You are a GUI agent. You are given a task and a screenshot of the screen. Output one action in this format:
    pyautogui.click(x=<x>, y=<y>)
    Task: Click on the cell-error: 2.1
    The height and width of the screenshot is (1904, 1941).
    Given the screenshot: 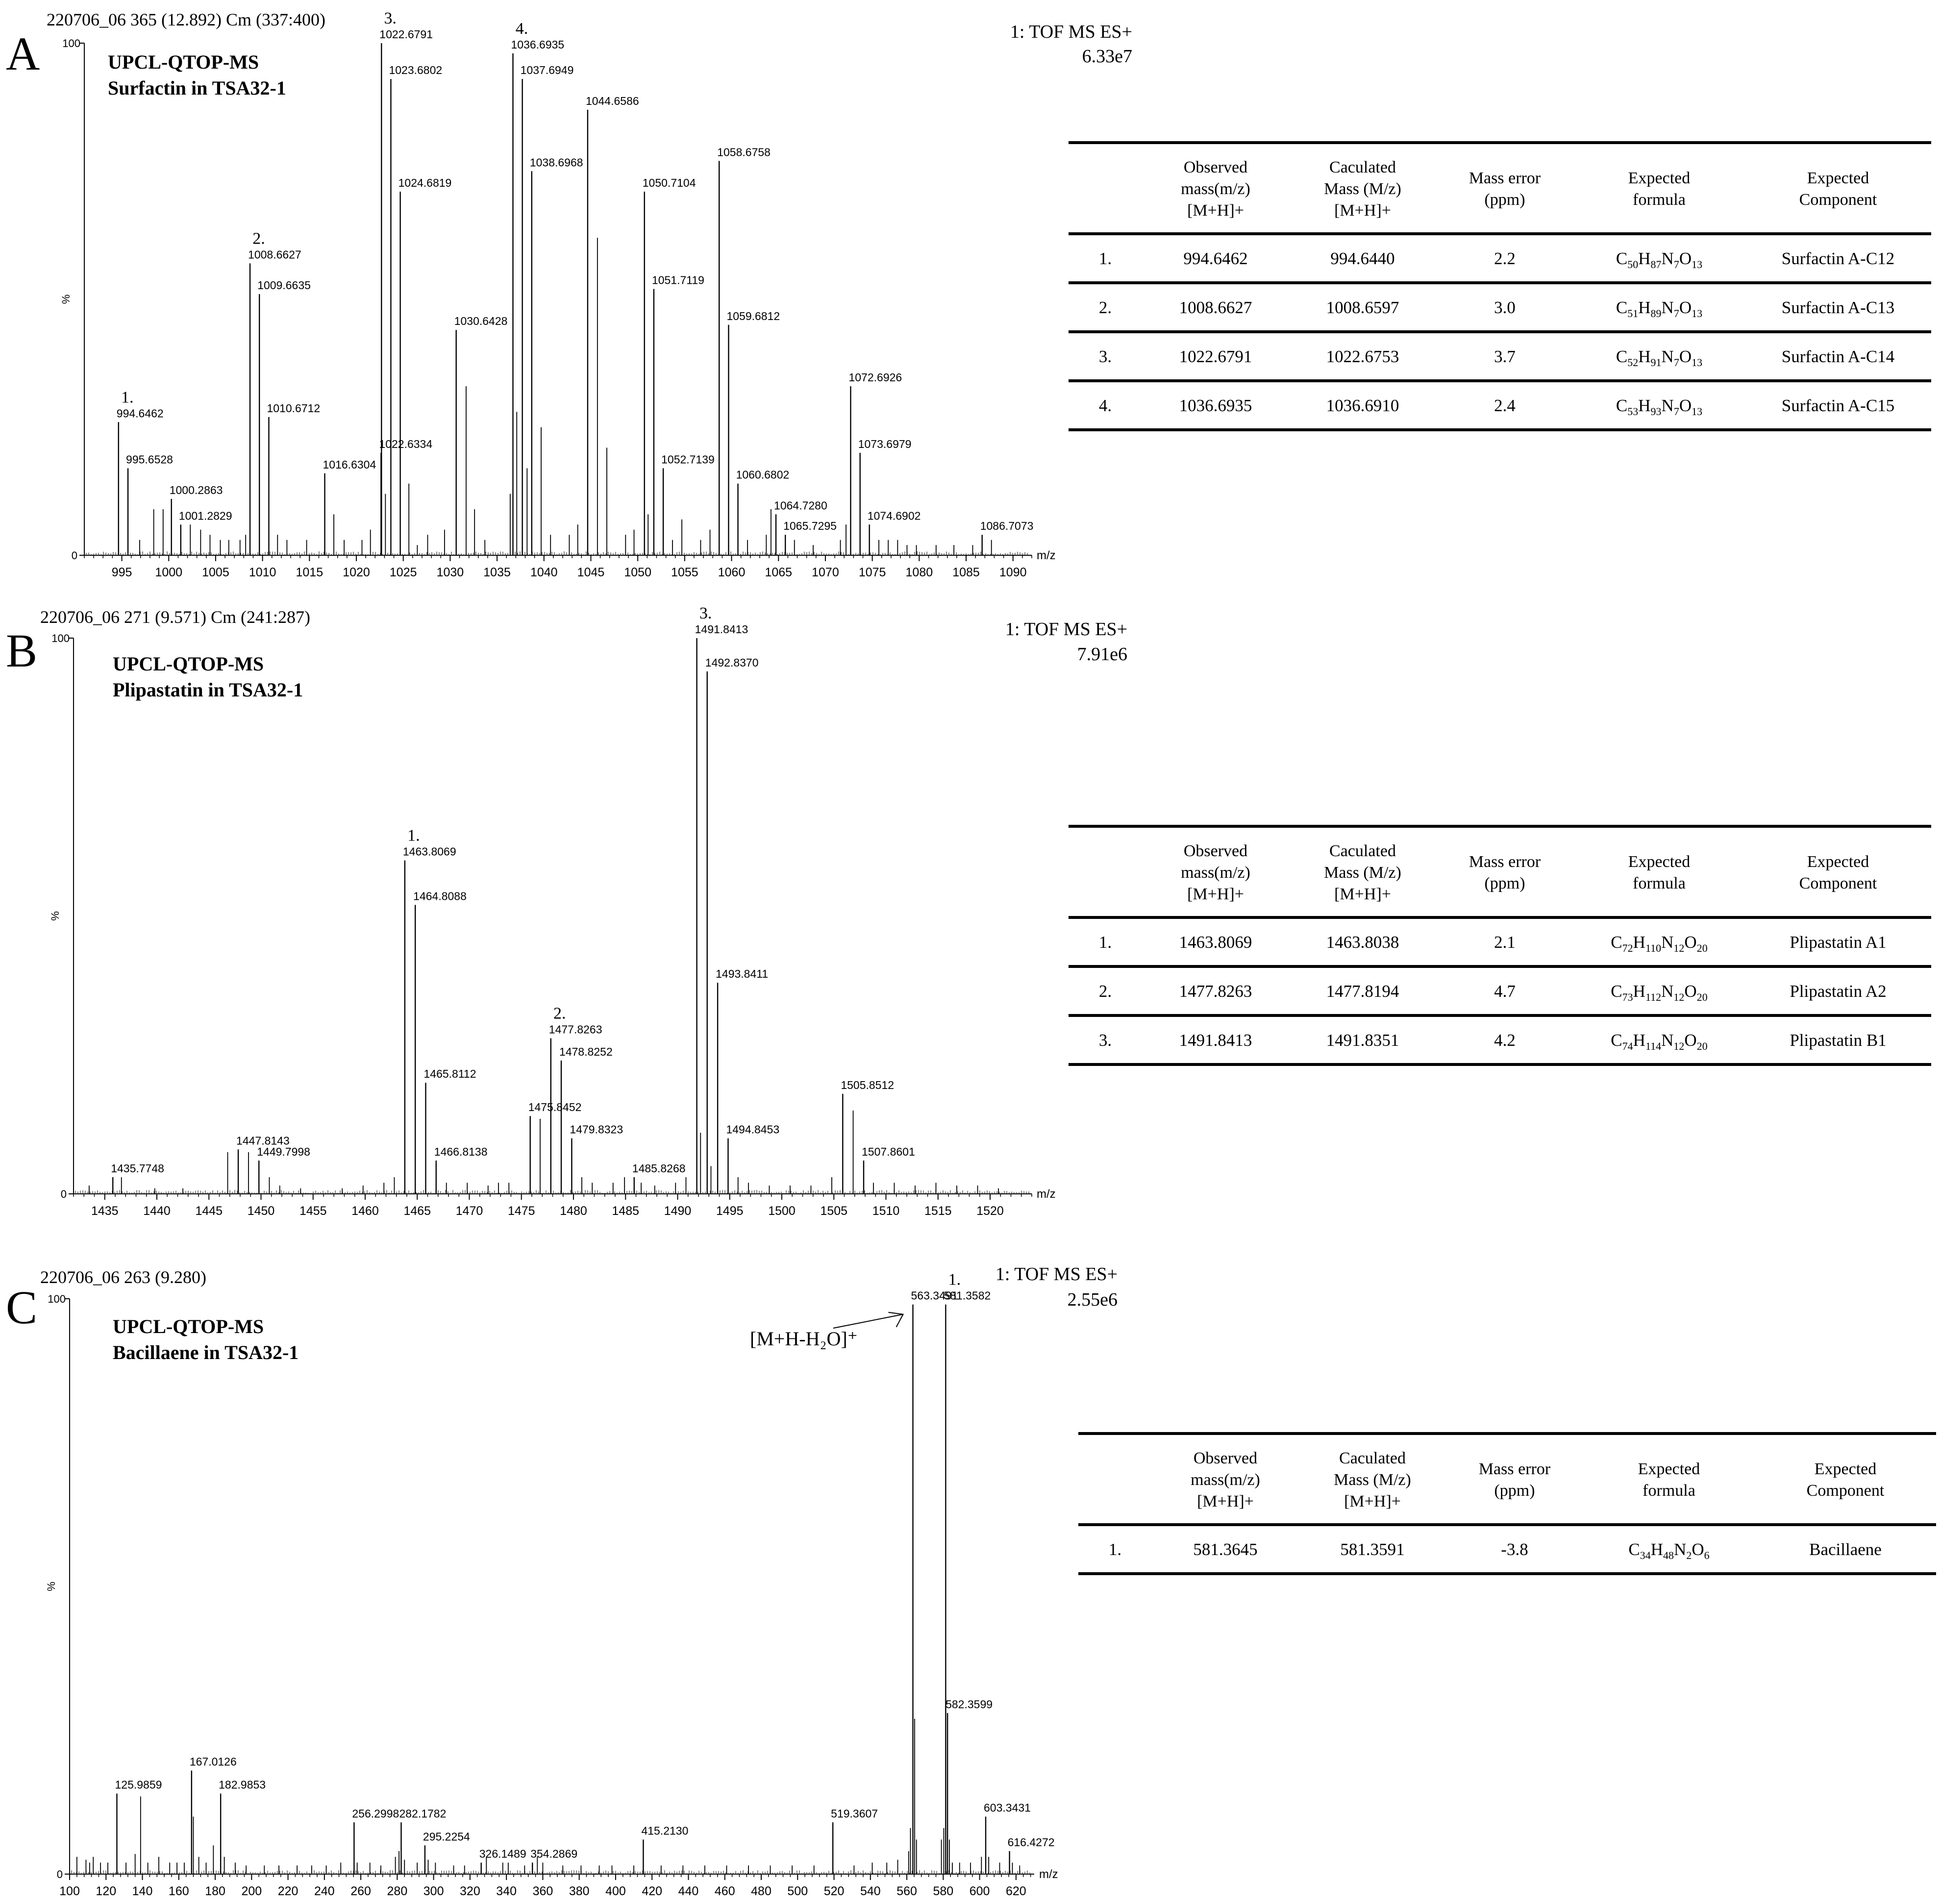 What is the action you would take?
    pyautogui.click(x=1505, y=942)
    